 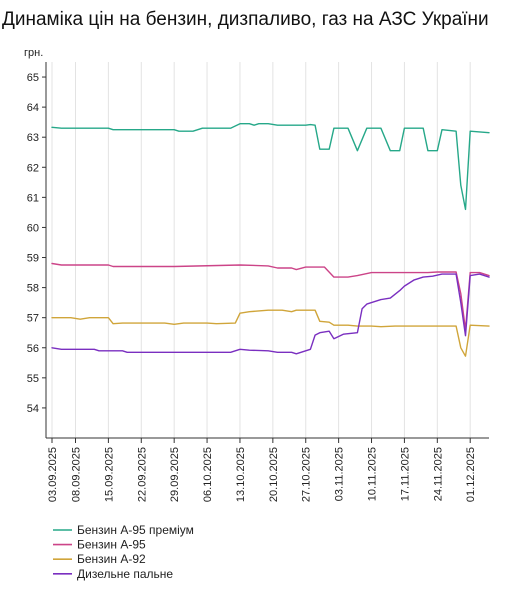 I want to click on y-axis-unit: грн., so click(x=33, y=53).